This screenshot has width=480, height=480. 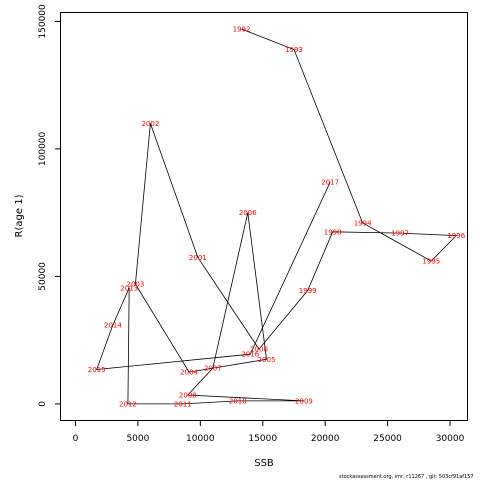 I want to click on point-label-2004: 2004, so click(x=189, y=373).